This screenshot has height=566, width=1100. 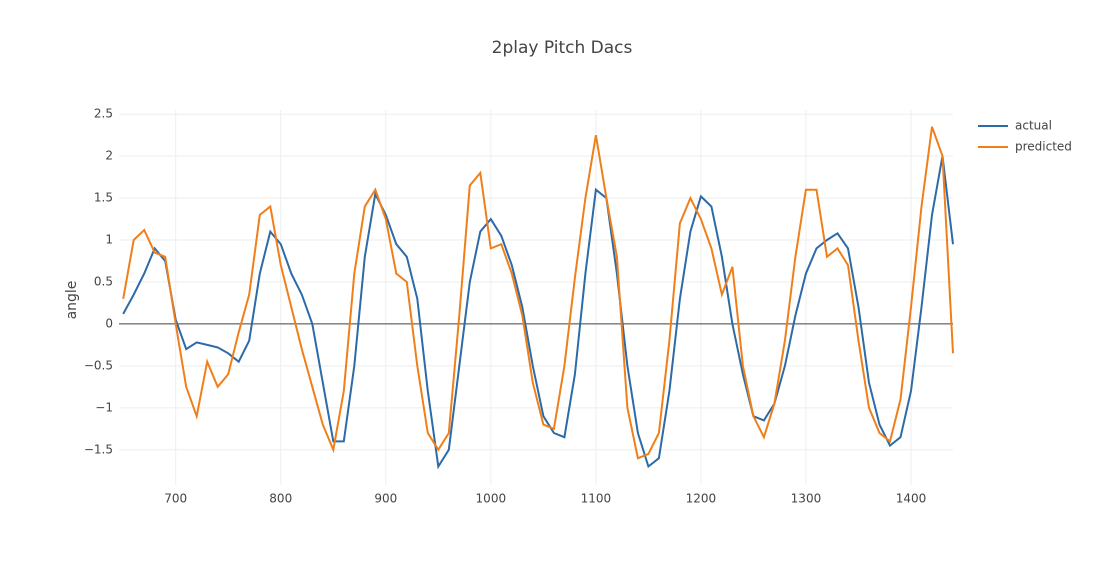 What do you see at coordinates (385, 499) in the screenshot?
I see `x-tick-label: 900` at bounding box center [385, 499].